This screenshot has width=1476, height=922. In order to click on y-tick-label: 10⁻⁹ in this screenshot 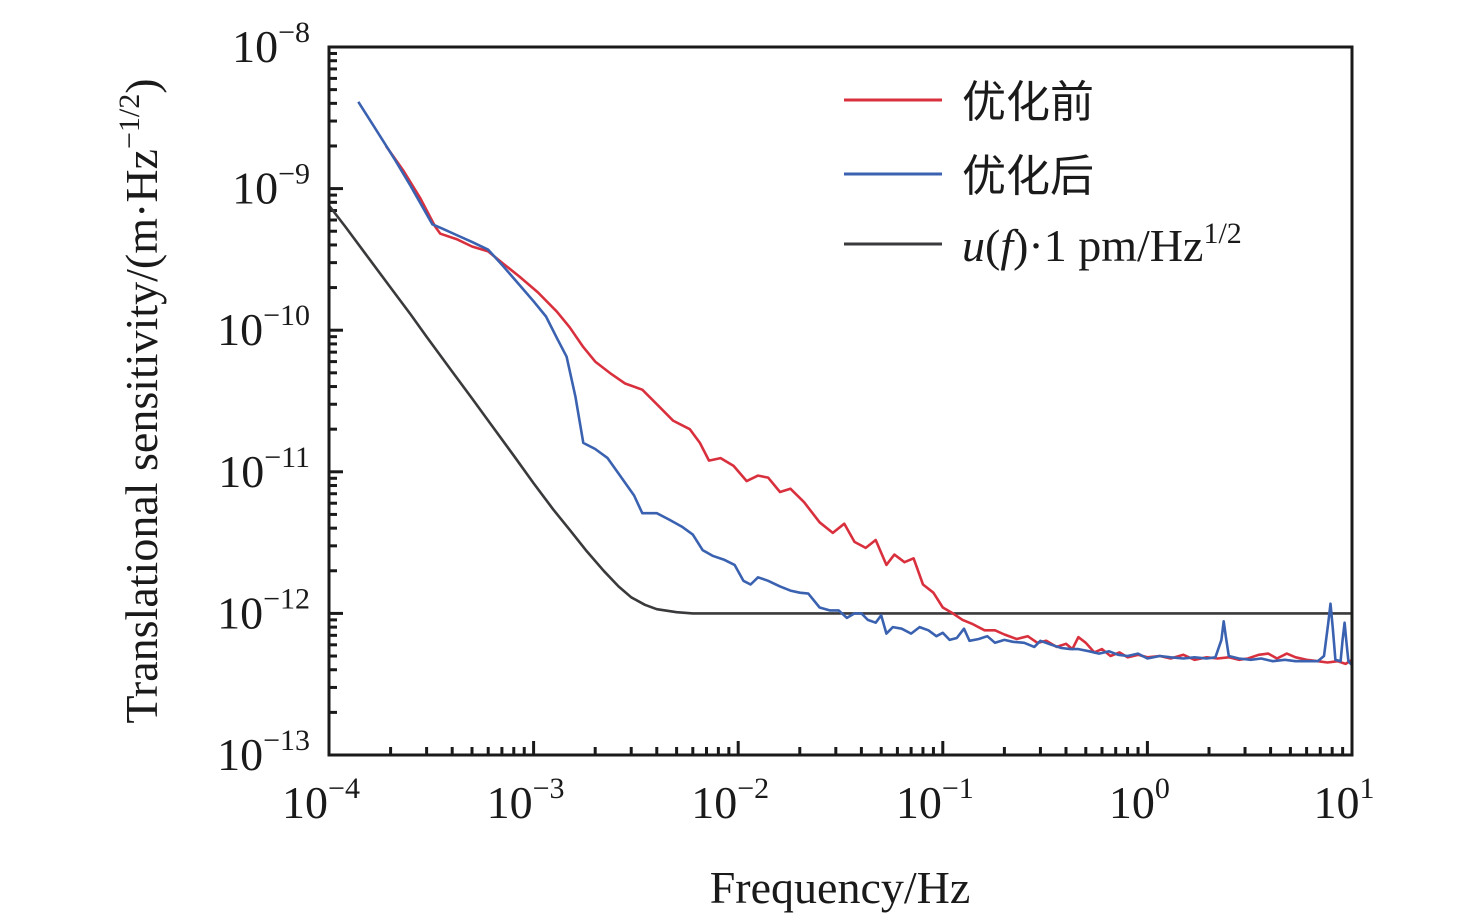, I will do `click(271, 186)`.